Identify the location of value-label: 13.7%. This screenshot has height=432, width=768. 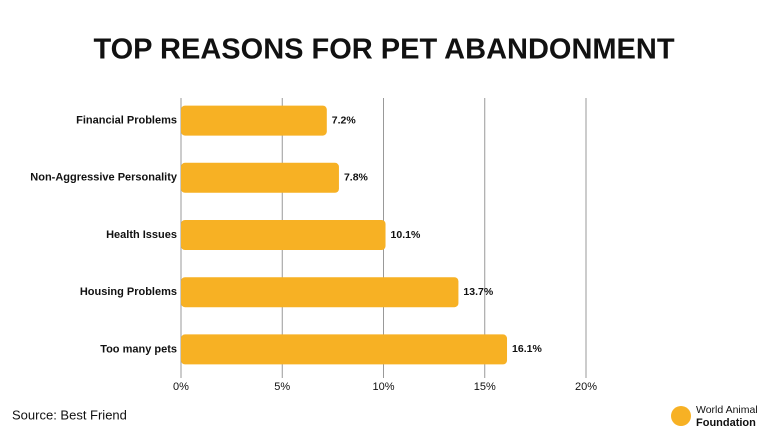
(478, 292).